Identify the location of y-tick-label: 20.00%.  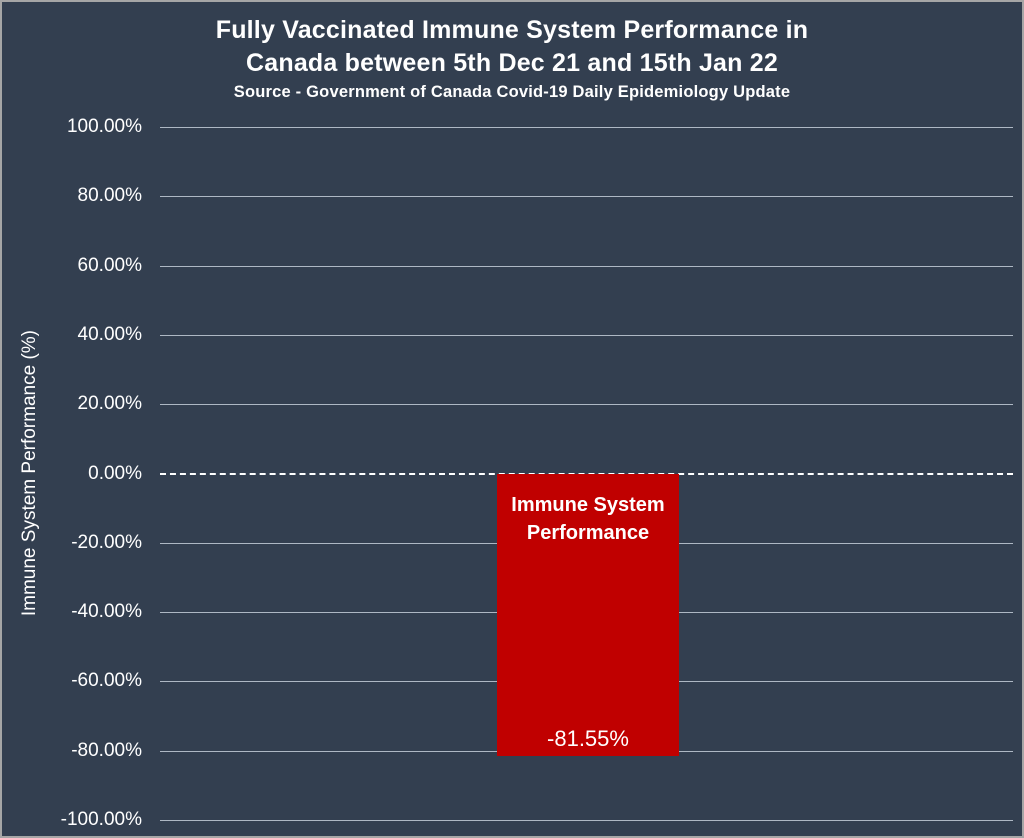
(109, 404).